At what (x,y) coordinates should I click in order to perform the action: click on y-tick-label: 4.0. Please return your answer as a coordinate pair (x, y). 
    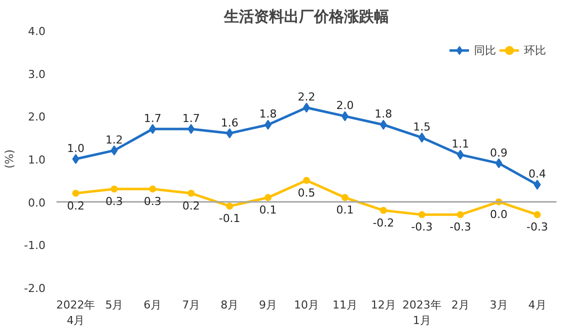
    Looking at the image, I should click on (37, 31).